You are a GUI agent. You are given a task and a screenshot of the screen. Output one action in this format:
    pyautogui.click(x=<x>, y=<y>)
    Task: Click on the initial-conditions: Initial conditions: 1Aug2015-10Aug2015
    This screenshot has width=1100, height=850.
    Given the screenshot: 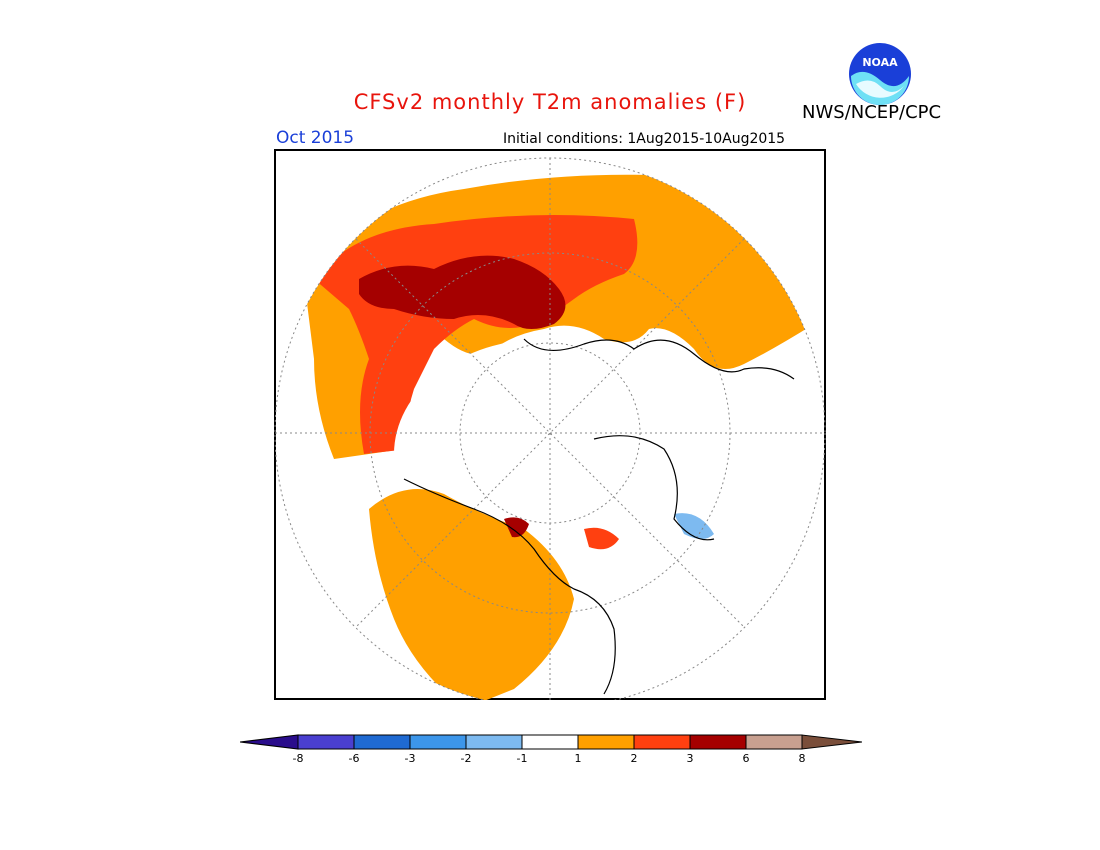 What is the action you would take?
    pyautogui.click(x=644, y=139)
    